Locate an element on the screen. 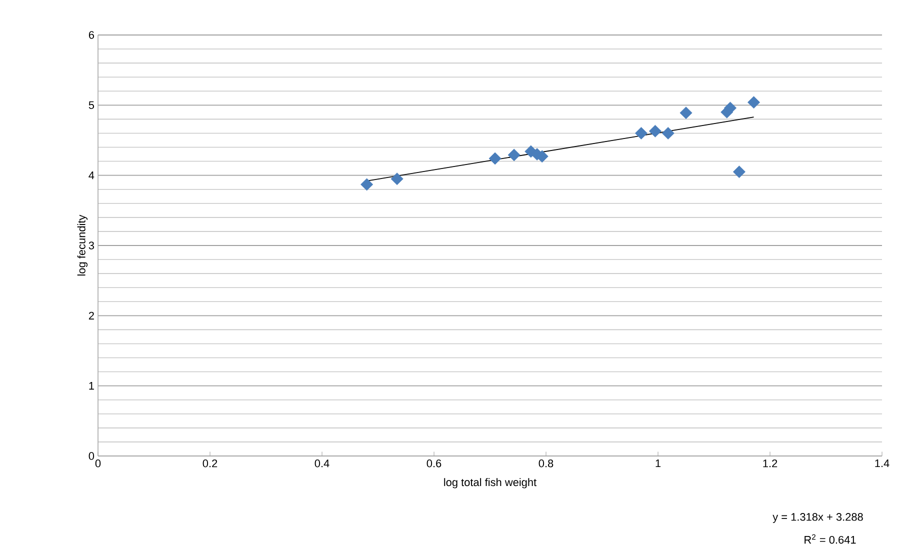 The image size is (918, 554). x-tick-label: 0.6 is located at coordinates (434, 464).